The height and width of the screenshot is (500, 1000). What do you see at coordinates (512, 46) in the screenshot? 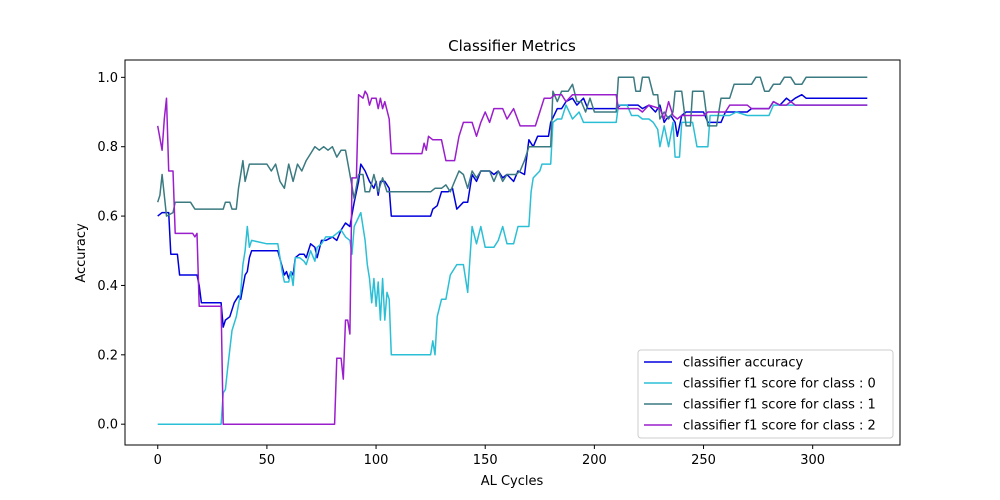
I see `chart-title: Classifier Metrics` at bounding box center [512, 46].